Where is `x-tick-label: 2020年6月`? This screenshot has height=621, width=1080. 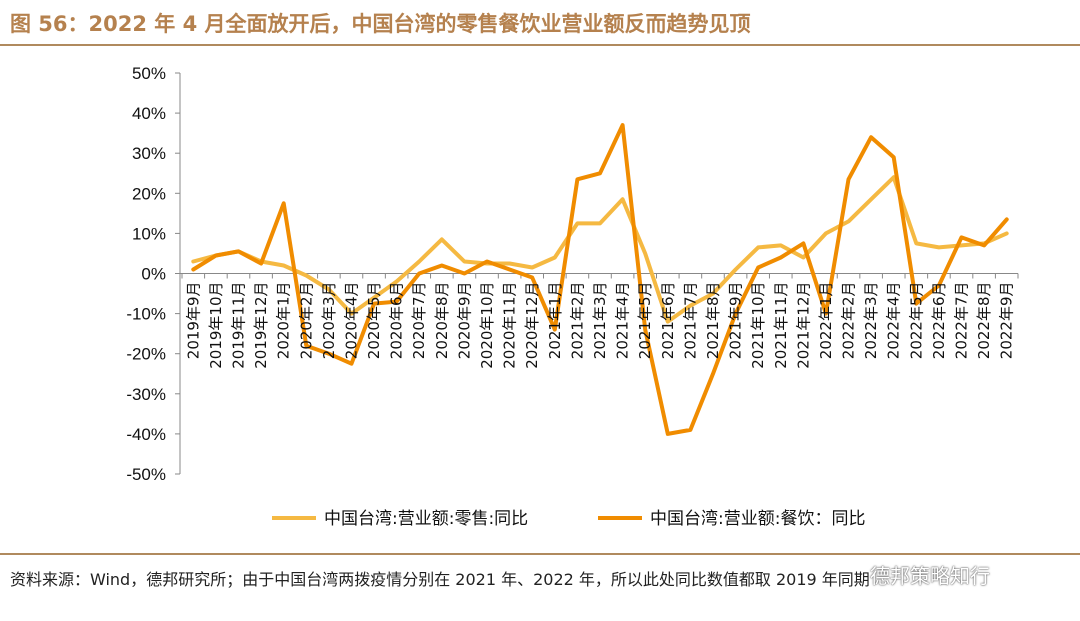
x-tick-label: 2020年6月 is located at coordinates (397, 321).